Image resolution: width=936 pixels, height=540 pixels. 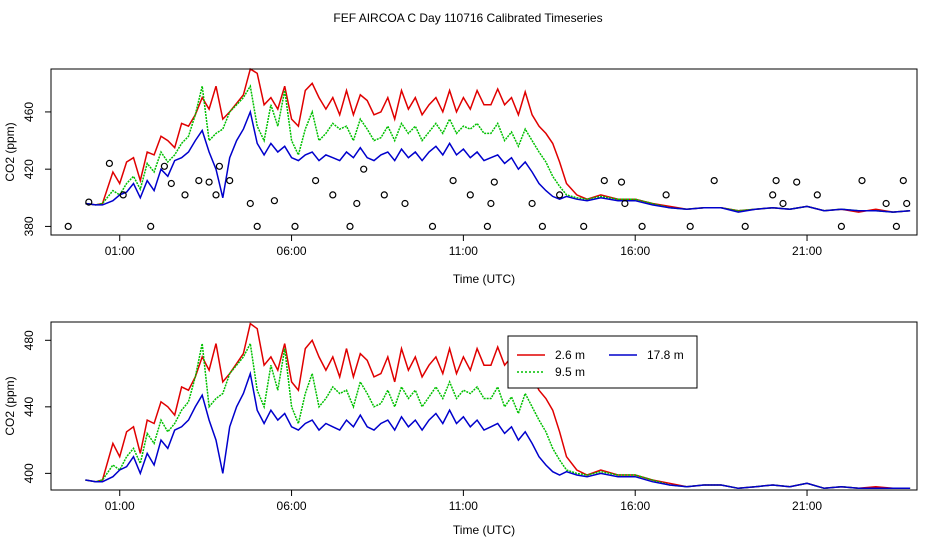 What do you see at coordinates (292, 251) in the screenshot?
I see `top-x-tick-label: 06:00` at bounding box center [292, 251].